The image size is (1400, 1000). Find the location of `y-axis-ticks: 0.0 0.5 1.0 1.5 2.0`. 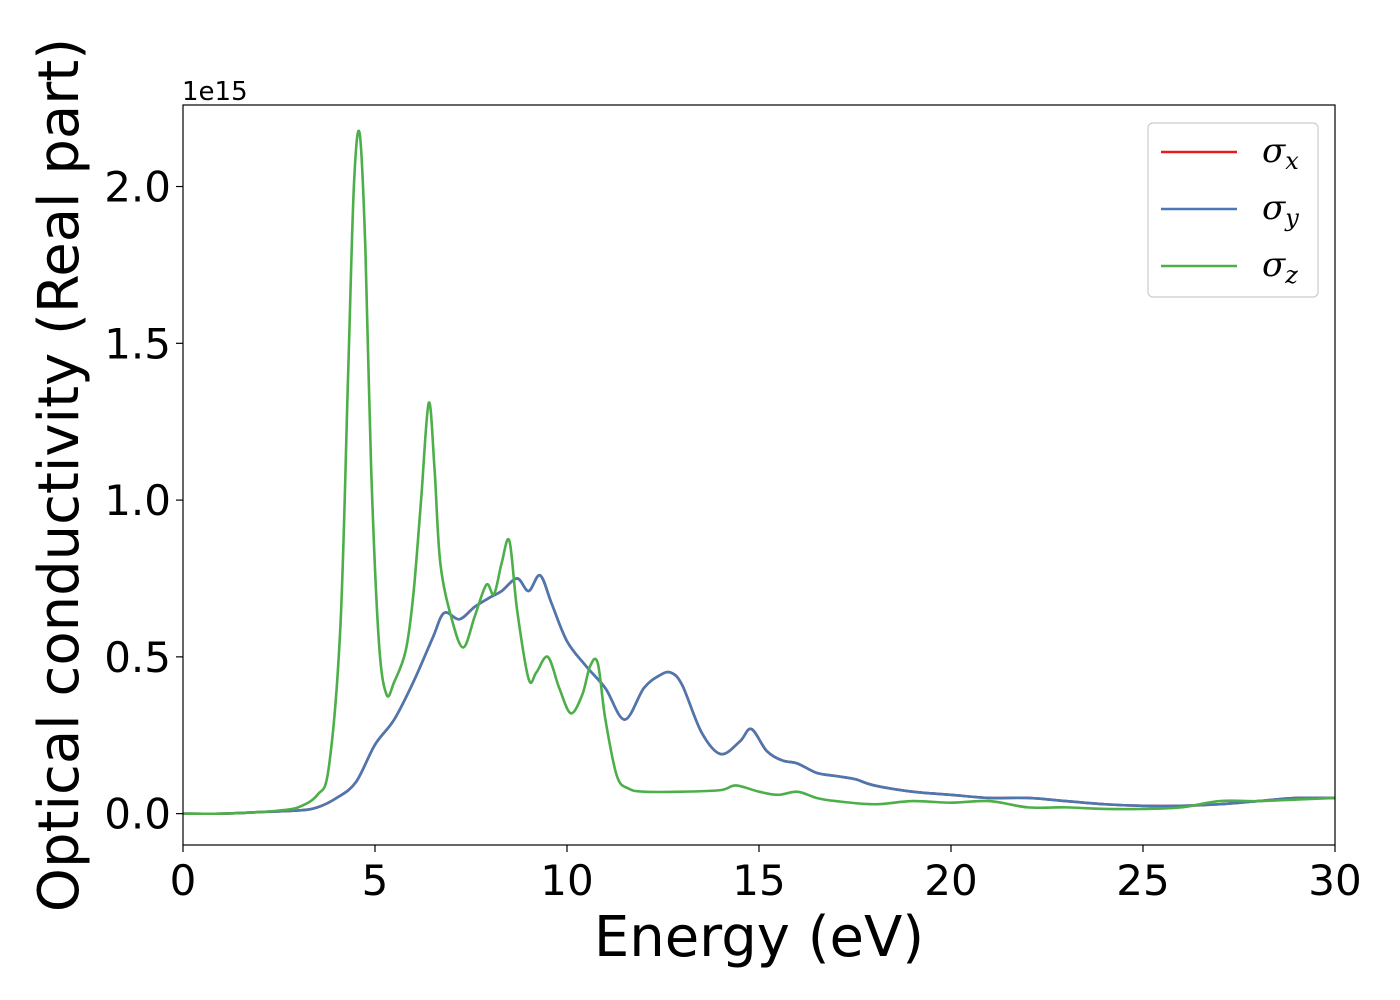

y-axis-ticks: 0.0 0.5 1.0 1.5 2.0 is located at coordinates (143, 501).